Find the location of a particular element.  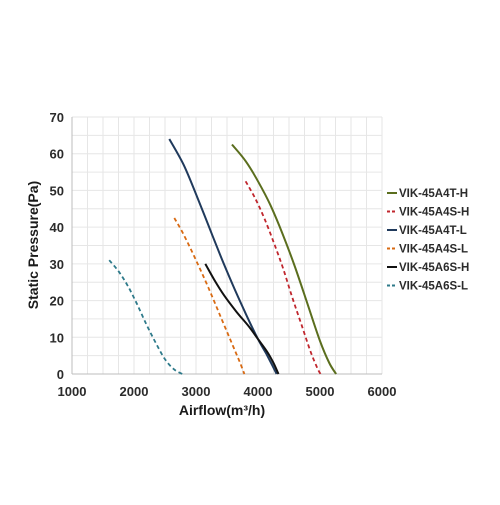

series-line-vik-45a4t-h is located at coordinates (284, 259).